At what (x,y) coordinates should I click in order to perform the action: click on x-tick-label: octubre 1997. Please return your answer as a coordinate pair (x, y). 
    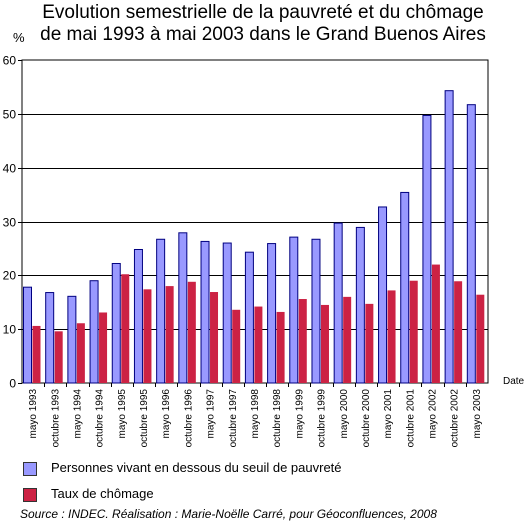
    Looking at the image, I should click on (233, 418).